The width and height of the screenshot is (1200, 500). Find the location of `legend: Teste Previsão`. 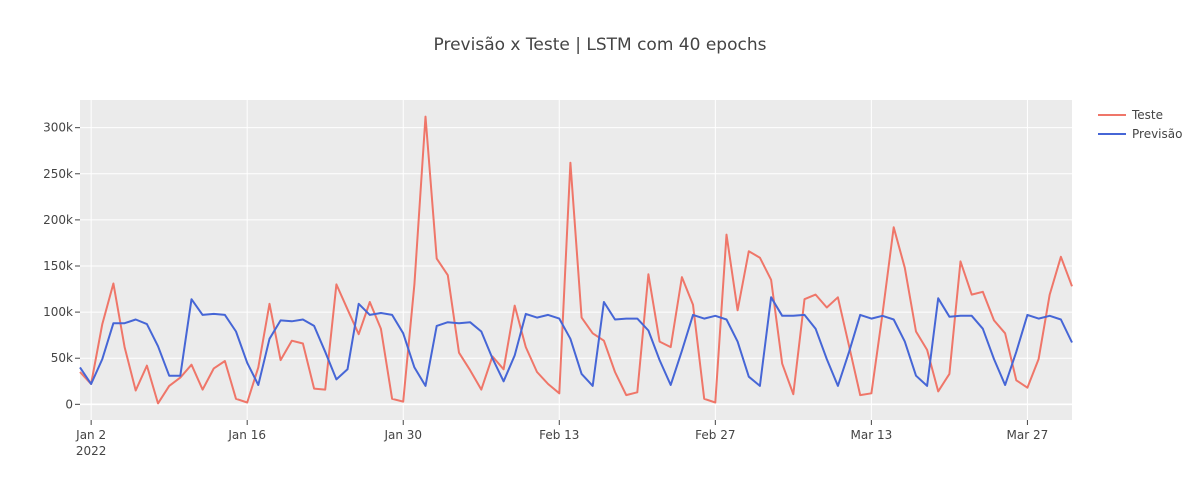

legend: Teste Previsão is located at coordinates (1140, 124).